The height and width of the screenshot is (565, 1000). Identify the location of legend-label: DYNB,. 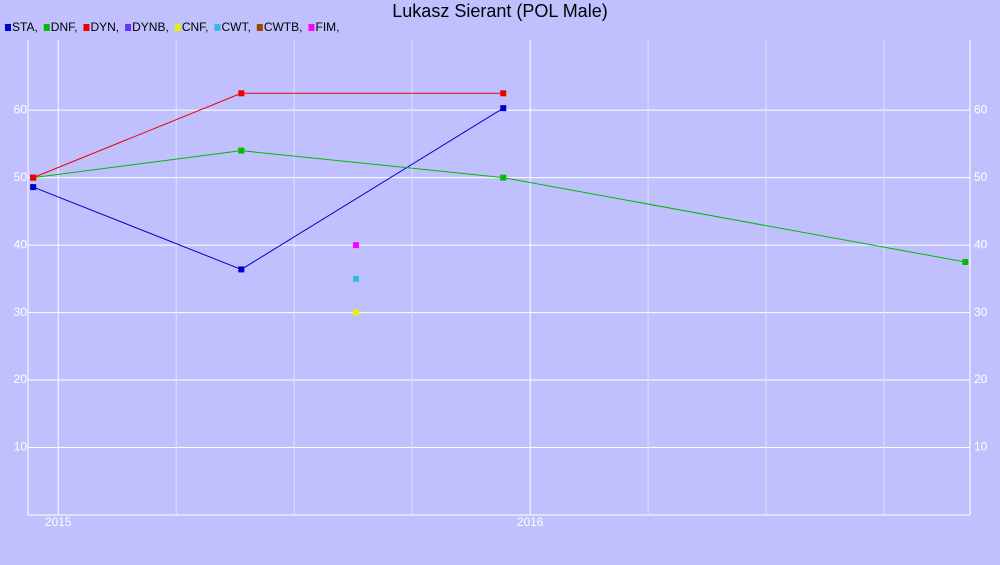
(150, 27).